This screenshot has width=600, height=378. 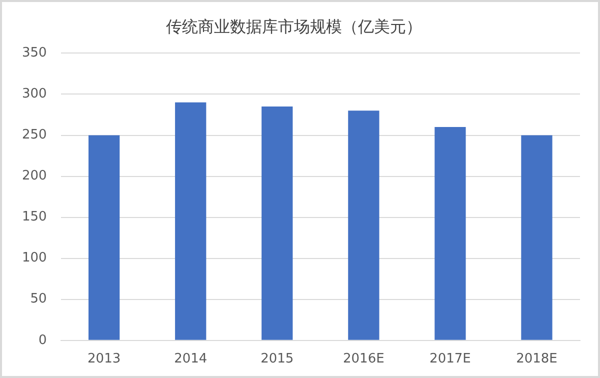 I want to click on chart-title: 传统商业数据库市场规模（亿美元）, so click(x=294, y=26).